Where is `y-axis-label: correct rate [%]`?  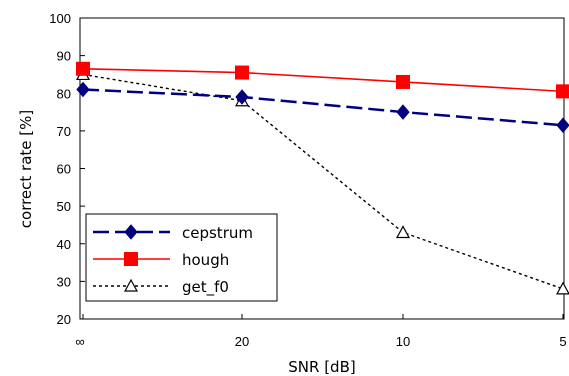 y-axis-label: correct rate [%] is located at coordinates (26, 169).